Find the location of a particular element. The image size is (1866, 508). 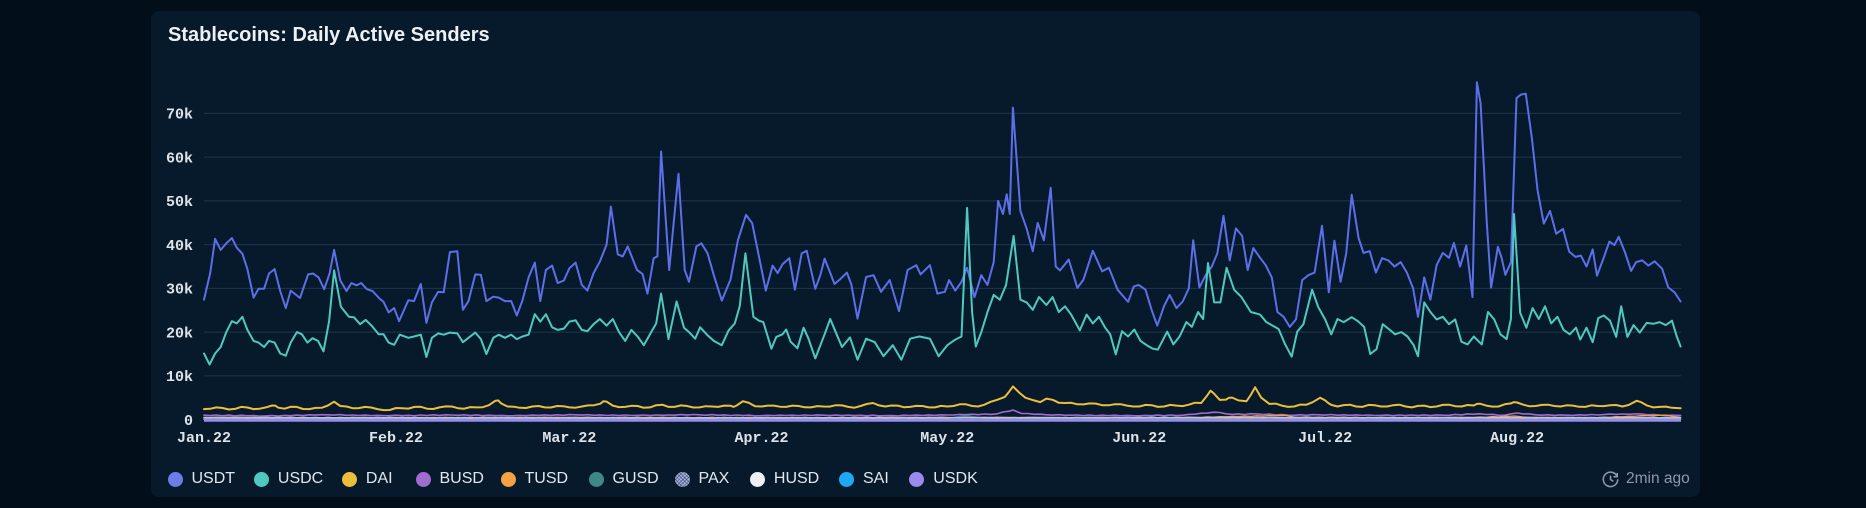

svg-text: 70k is located at coordinates (179, 115).